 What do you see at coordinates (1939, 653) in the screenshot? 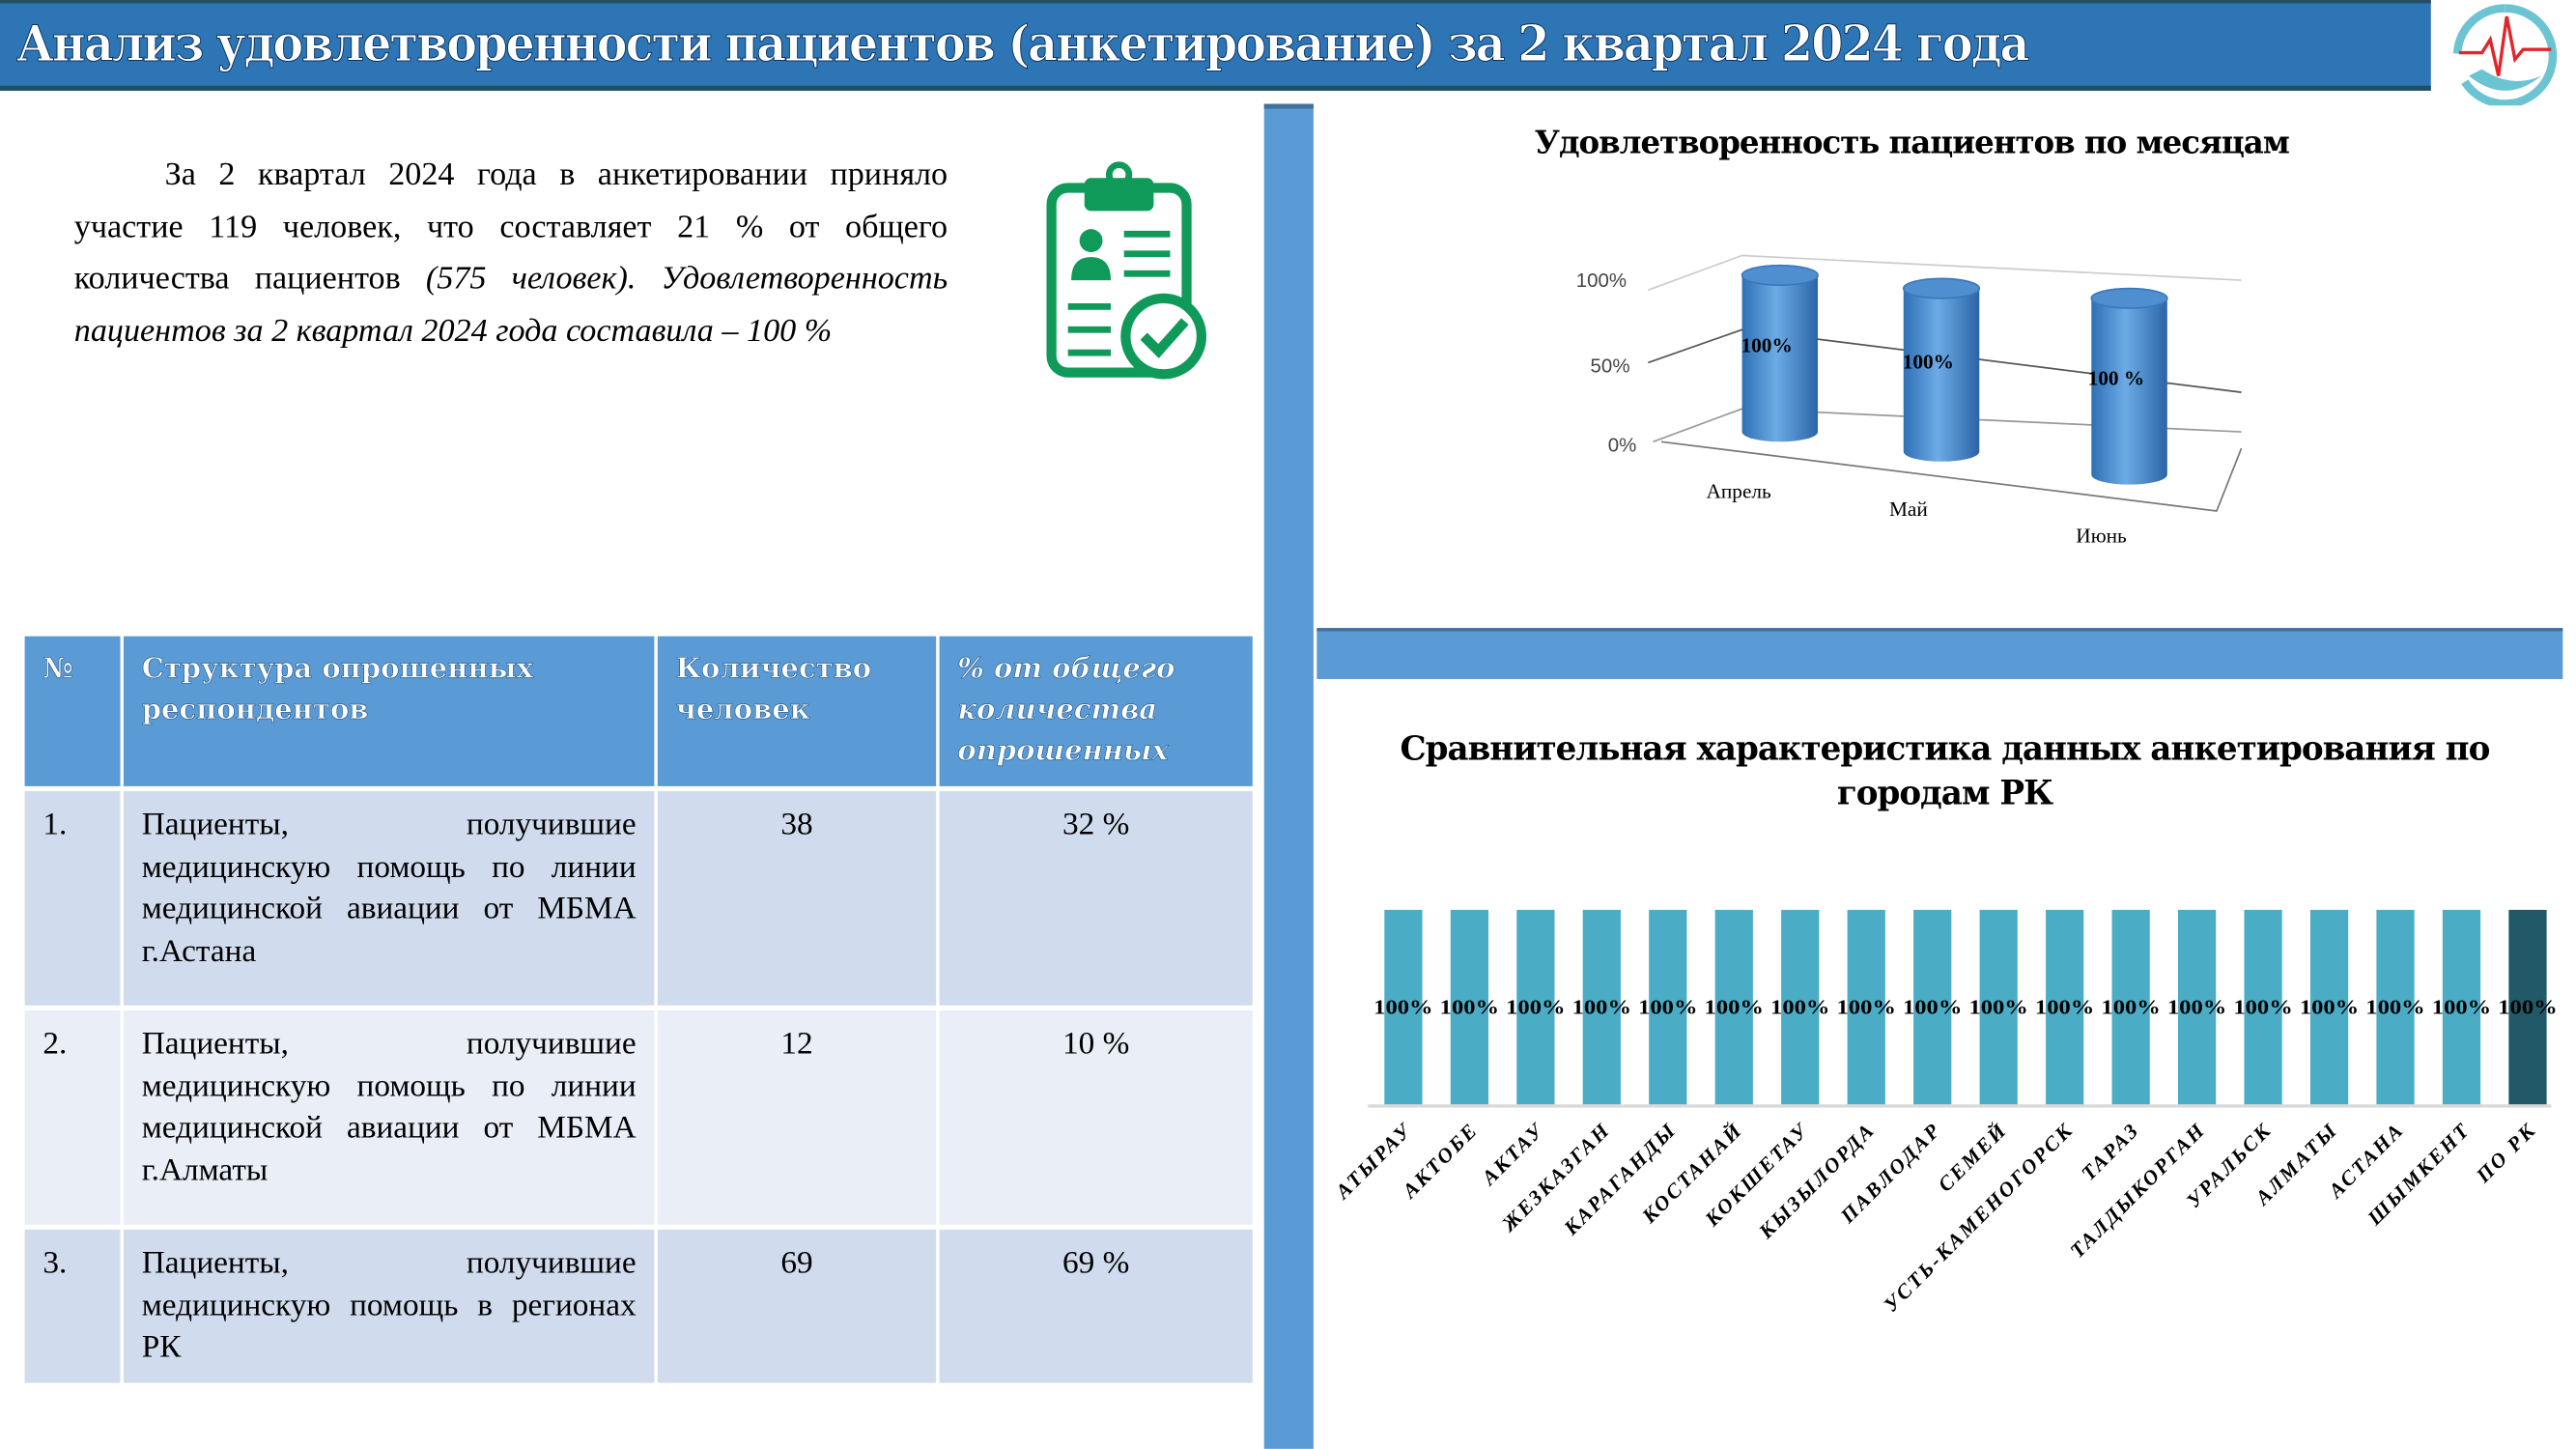
I see `horizontal-divider` at bounding box center [1939, 653].